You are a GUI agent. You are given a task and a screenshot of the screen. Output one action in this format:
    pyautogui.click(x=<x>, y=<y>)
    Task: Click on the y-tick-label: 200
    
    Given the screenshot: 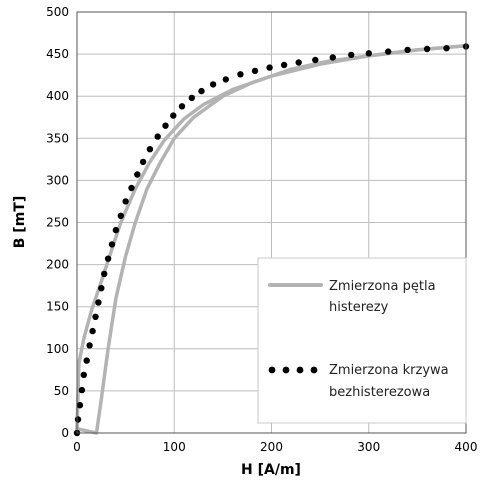 What is the action you would take?
    pyautogui.click(x=57, y=265)
    